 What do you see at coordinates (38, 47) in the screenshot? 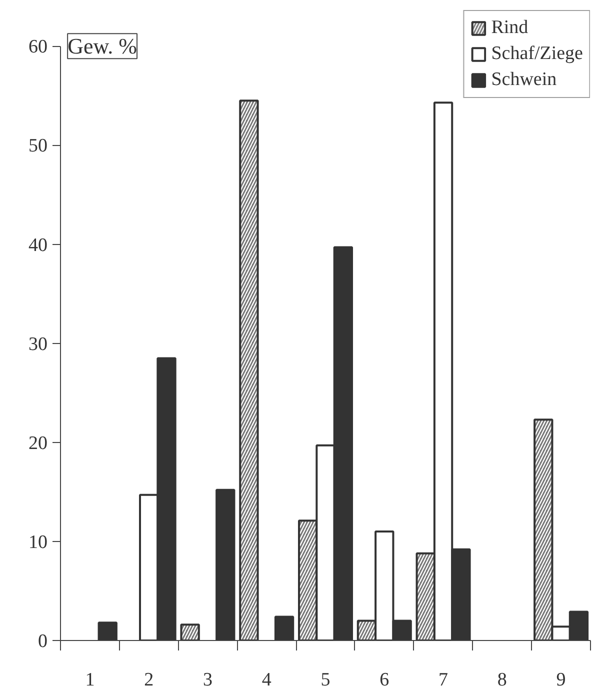
I see `y-tick-label: 60` at bounding box center [38, 47].